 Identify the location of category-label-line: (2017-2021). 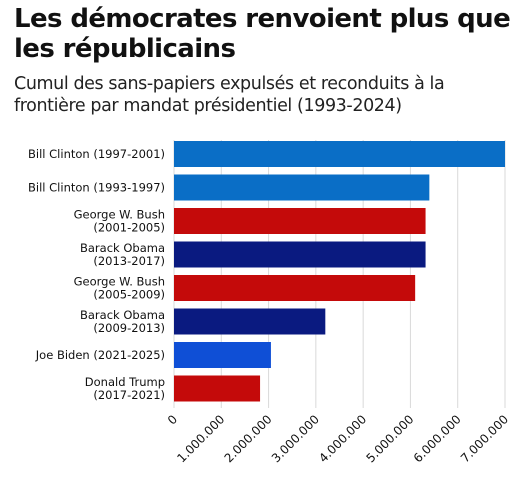
(129, 395).